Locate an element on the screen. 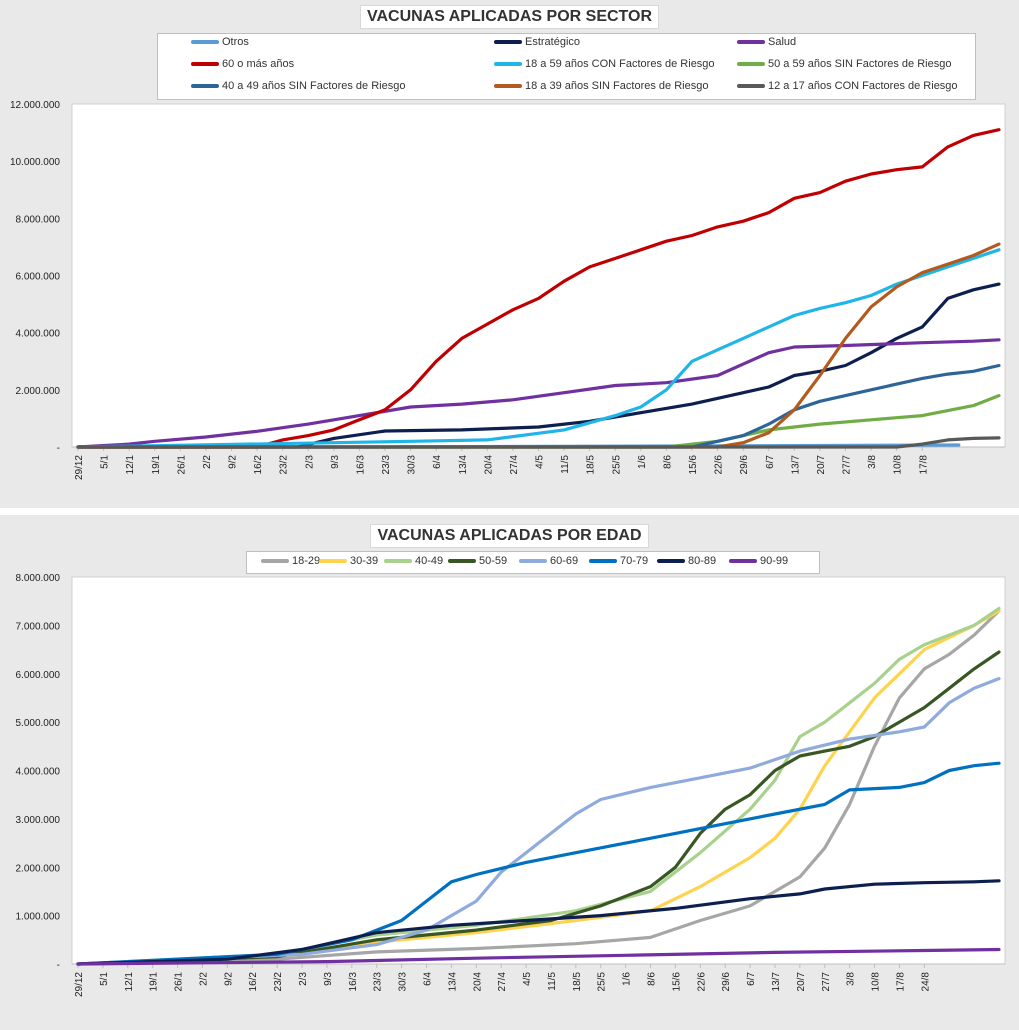 The image size is (1019, 1030). x-tick-label: 29/12 is located at coordinates (79, 467).